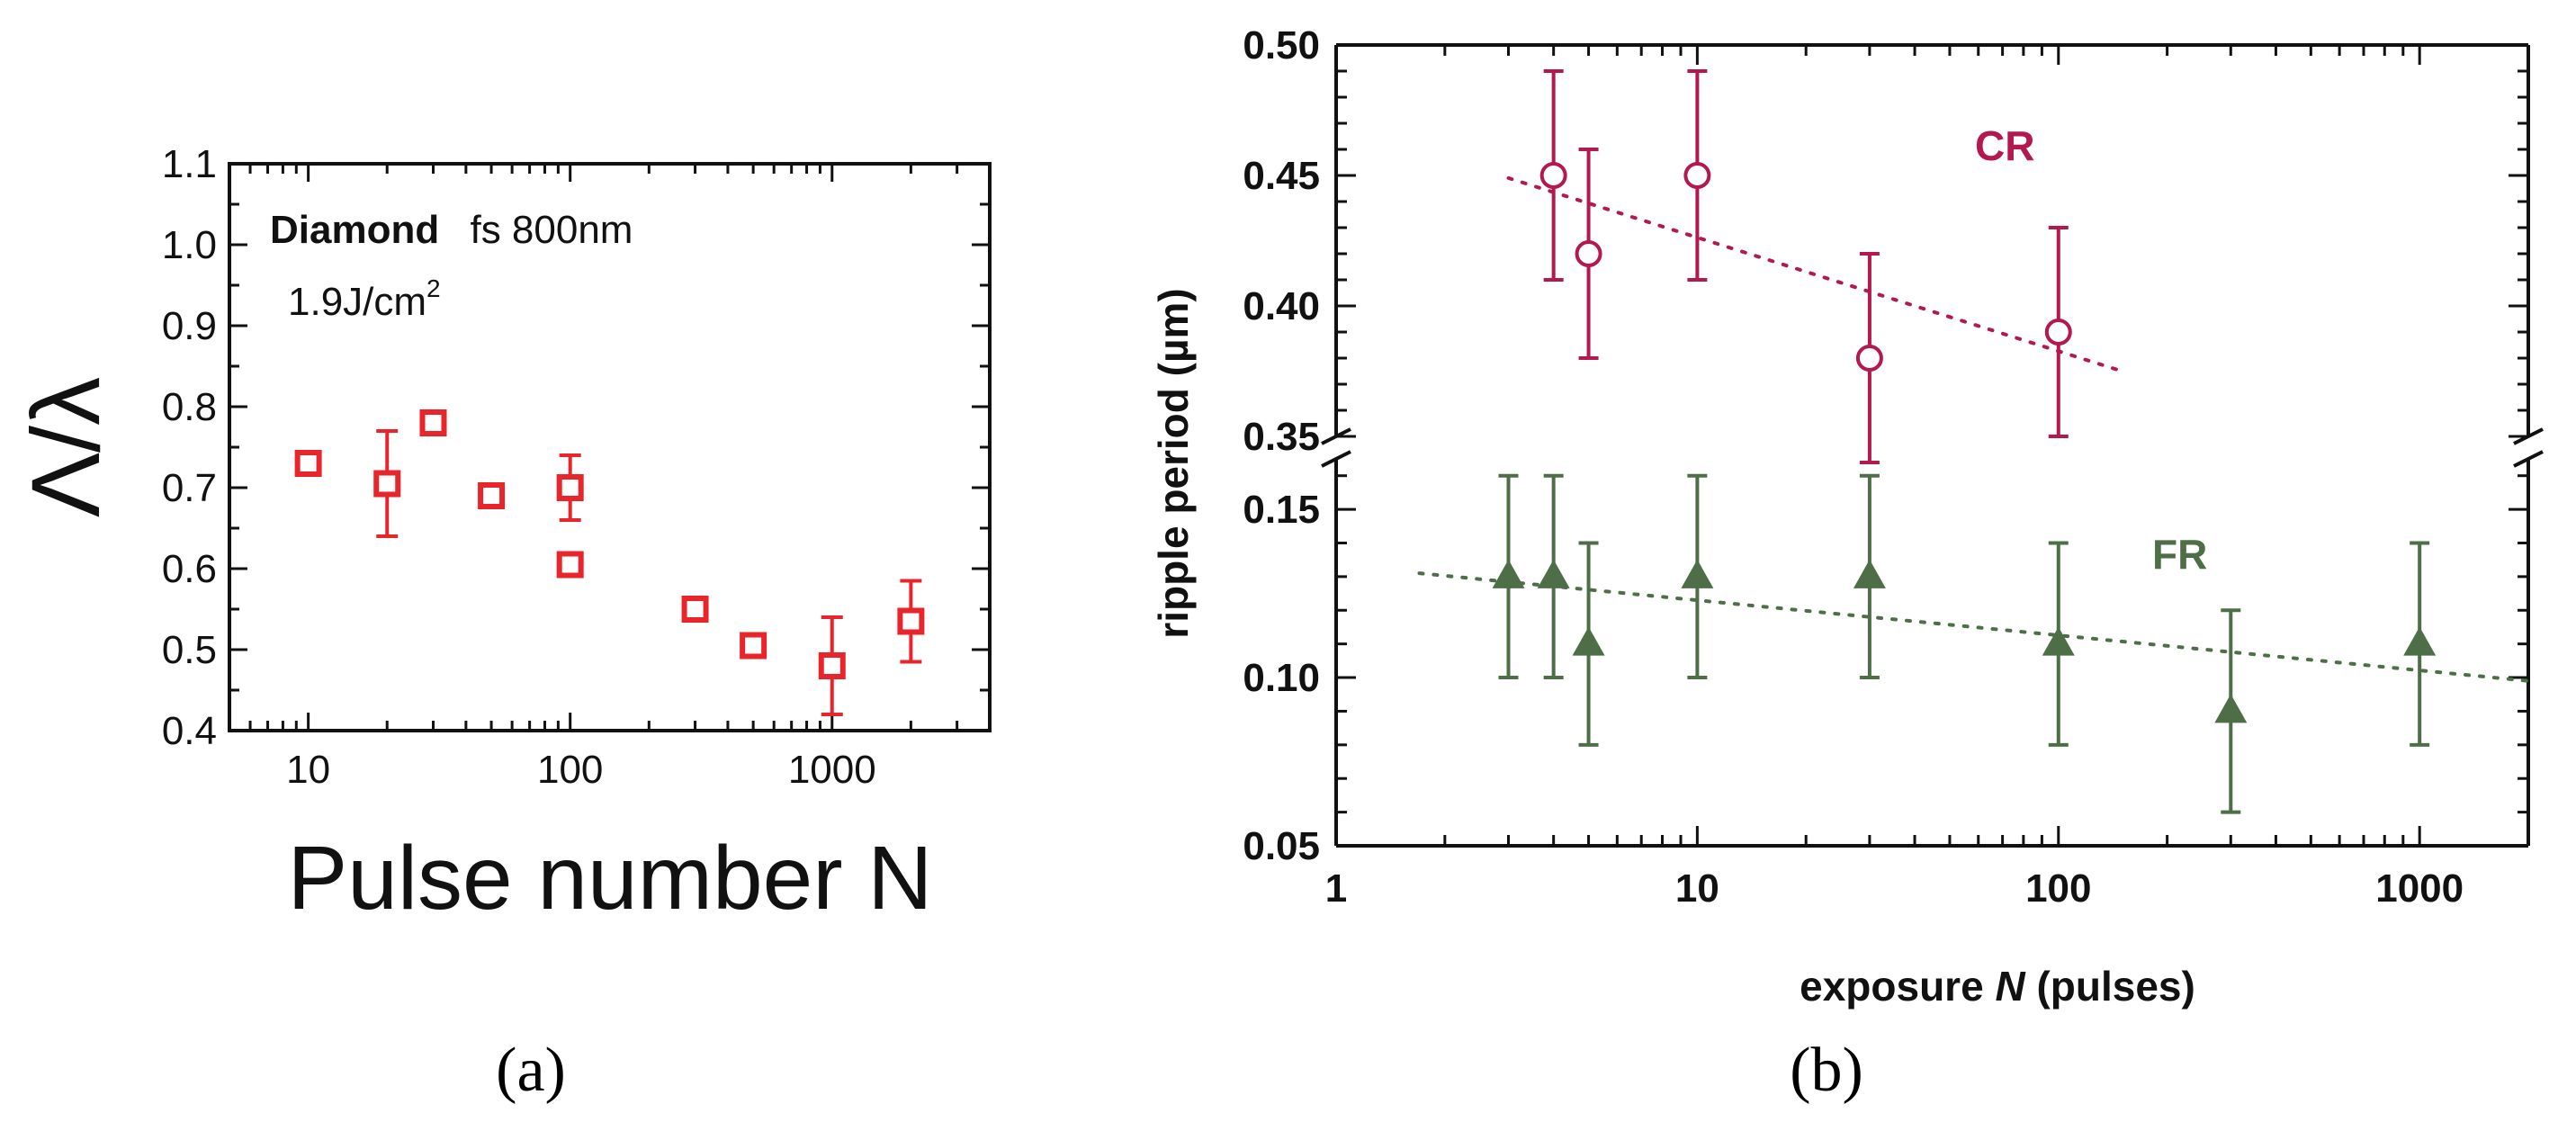 This screenshot has width=2576, height=1131. I want to click on panel-a-y-label: Λ/λ, so click(66, 447).